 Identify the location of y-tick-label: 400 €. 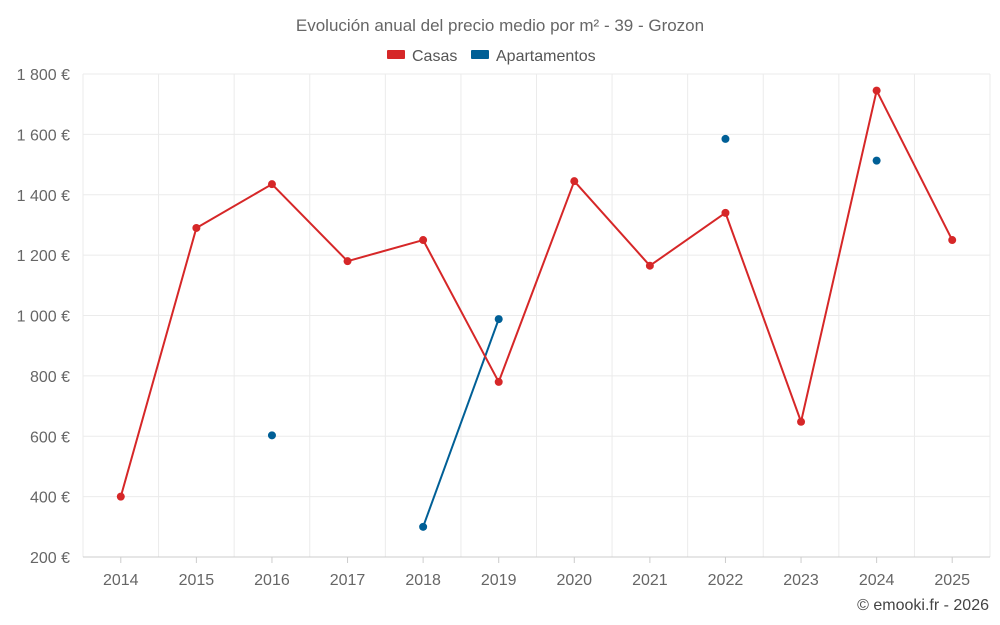
(50, 498).